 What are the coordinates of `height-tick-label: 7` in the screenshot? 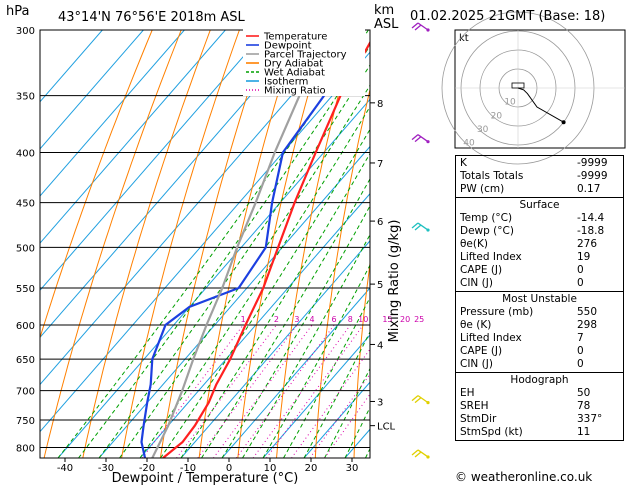 It's located at (380, 164).